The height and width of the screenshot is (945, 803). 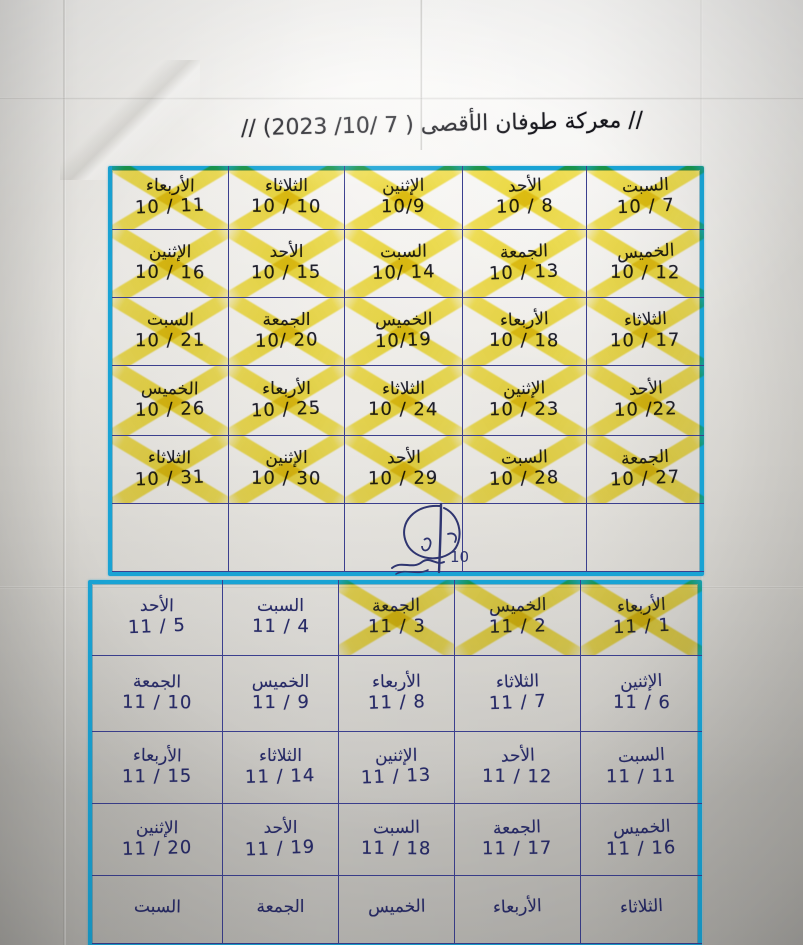 What do you see at coordinates (517, 777) in the screenshot?
I see `cell-date-label: 11 / 12` at bounding box center [517, 777].